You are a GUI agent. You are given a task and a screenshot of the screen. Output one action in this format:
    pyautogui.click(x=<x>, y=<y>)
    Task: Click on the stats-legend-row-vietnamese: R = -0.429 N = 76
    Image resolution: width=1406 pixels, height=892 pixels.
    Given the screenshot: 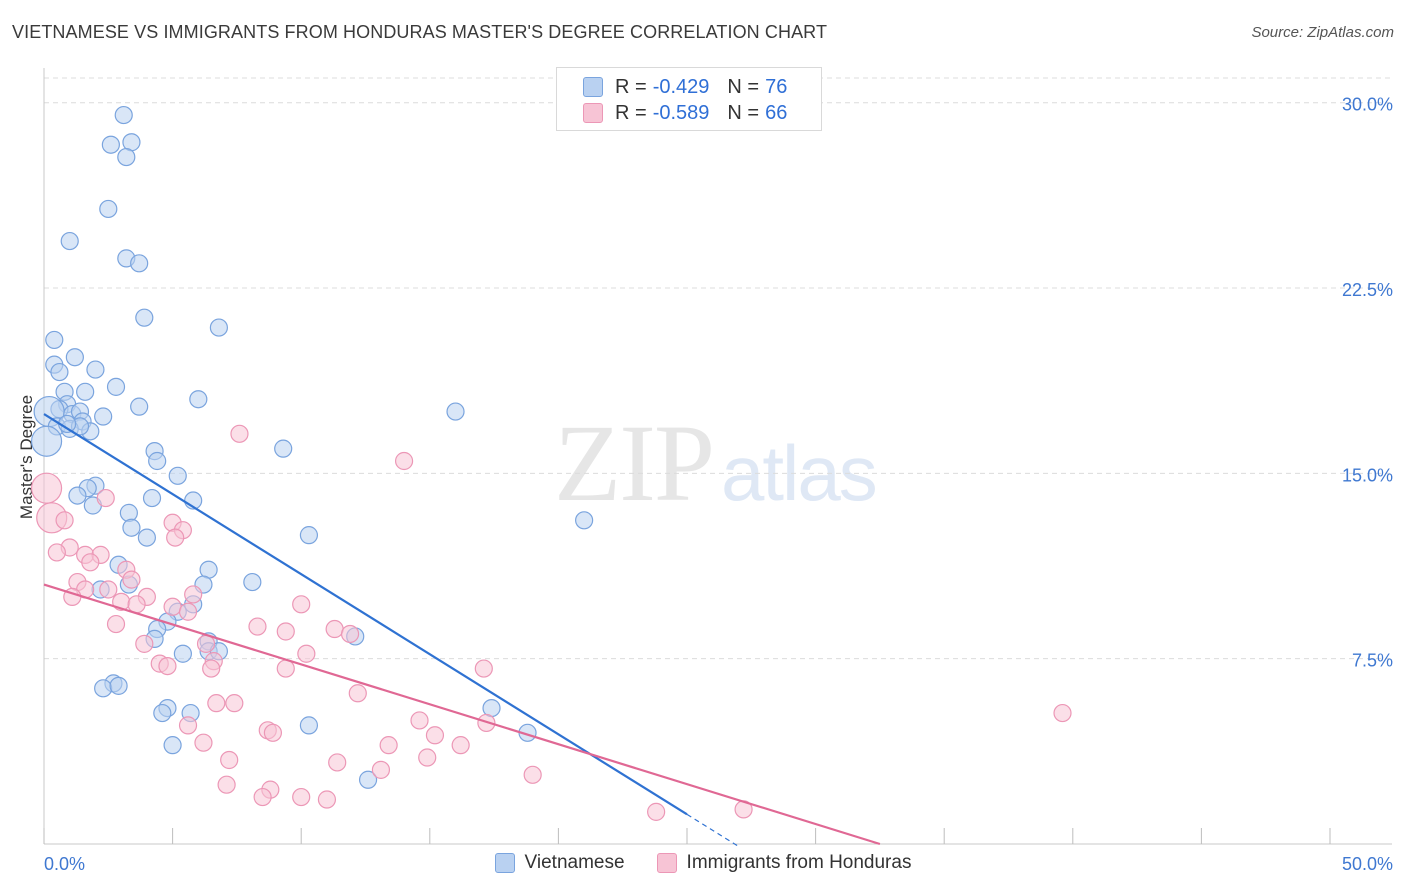 What is the action you would take?
    pyautogui.click(x=685, y=87)
    